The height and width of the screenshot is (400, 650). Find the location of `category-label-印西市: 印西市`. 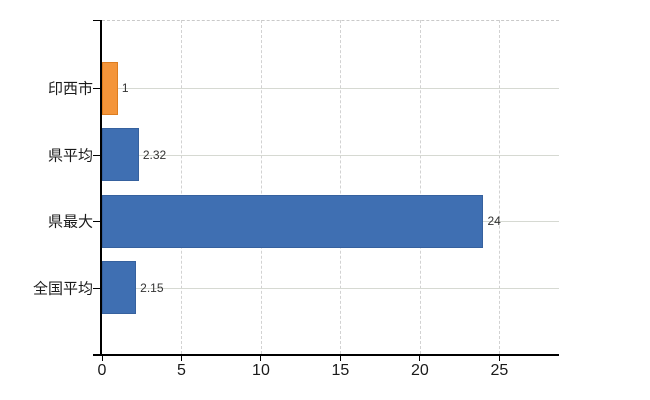

category-label-印西市: 印西市 is located at coordinates (70, 89).